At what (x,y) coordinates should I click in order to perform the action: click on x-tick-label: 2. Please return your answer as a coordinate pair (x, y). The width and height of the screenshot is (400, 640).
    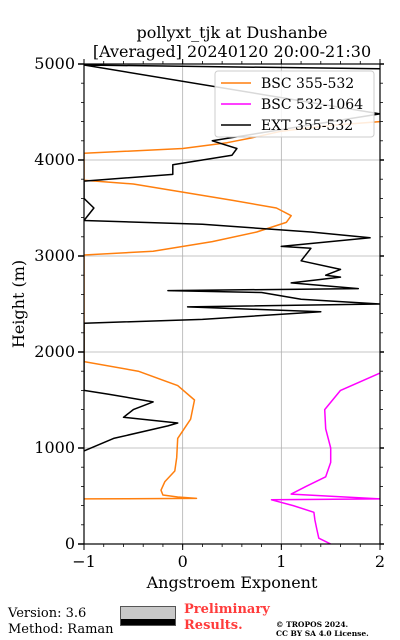
    Looking at the image, I should click on (380, 561).